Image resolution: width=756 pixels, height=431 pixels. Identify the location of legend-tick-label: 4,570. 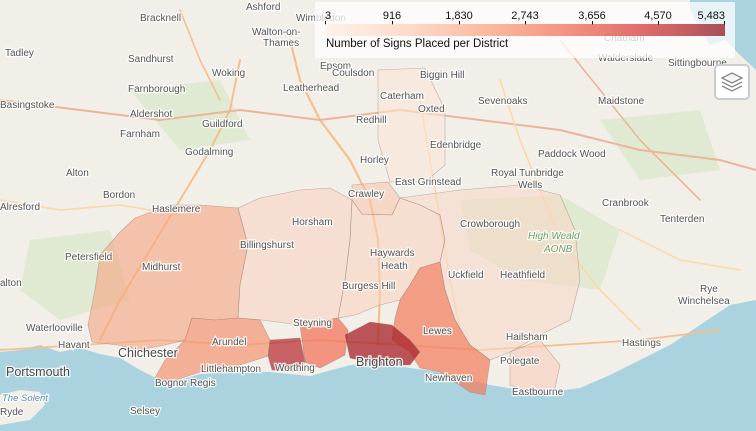
(658, 16).